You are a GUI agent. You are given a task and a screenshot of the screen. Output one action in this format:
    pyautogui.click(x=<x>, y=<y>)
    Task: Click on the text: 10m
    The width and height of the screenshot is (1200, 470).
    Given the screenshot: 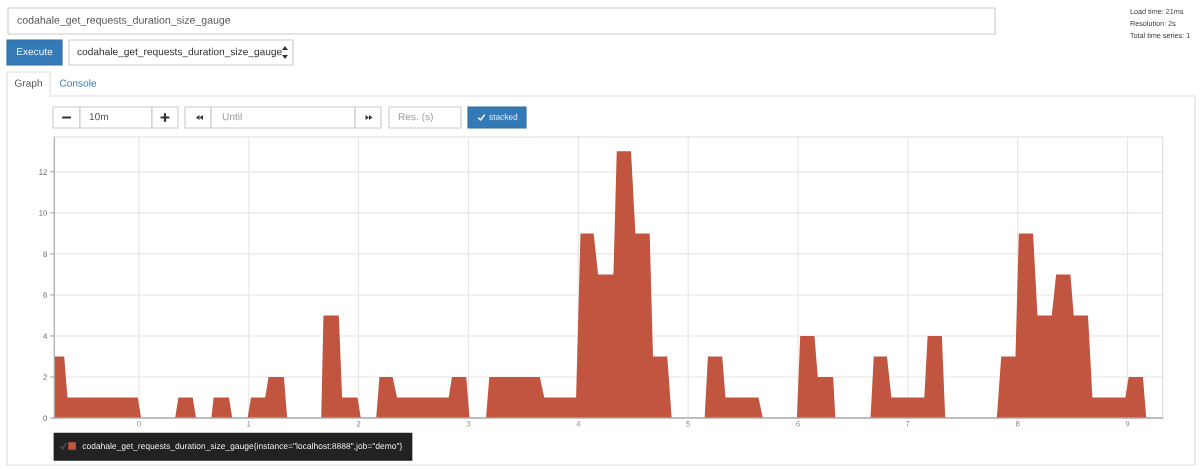 What is the action you would take?
    pyautogui.click(x=99, y=117)
    